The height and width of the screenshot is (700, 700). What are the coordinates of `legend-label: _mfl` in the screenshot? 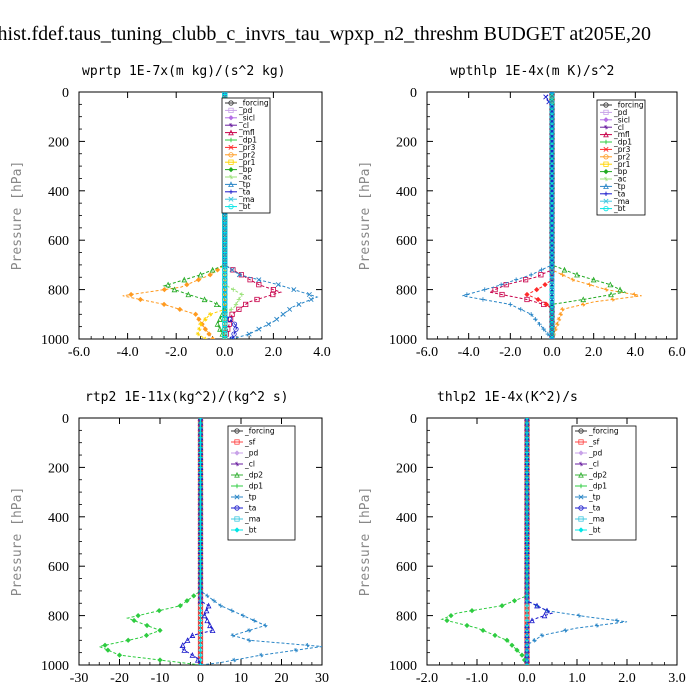 It's located at (621, 134).